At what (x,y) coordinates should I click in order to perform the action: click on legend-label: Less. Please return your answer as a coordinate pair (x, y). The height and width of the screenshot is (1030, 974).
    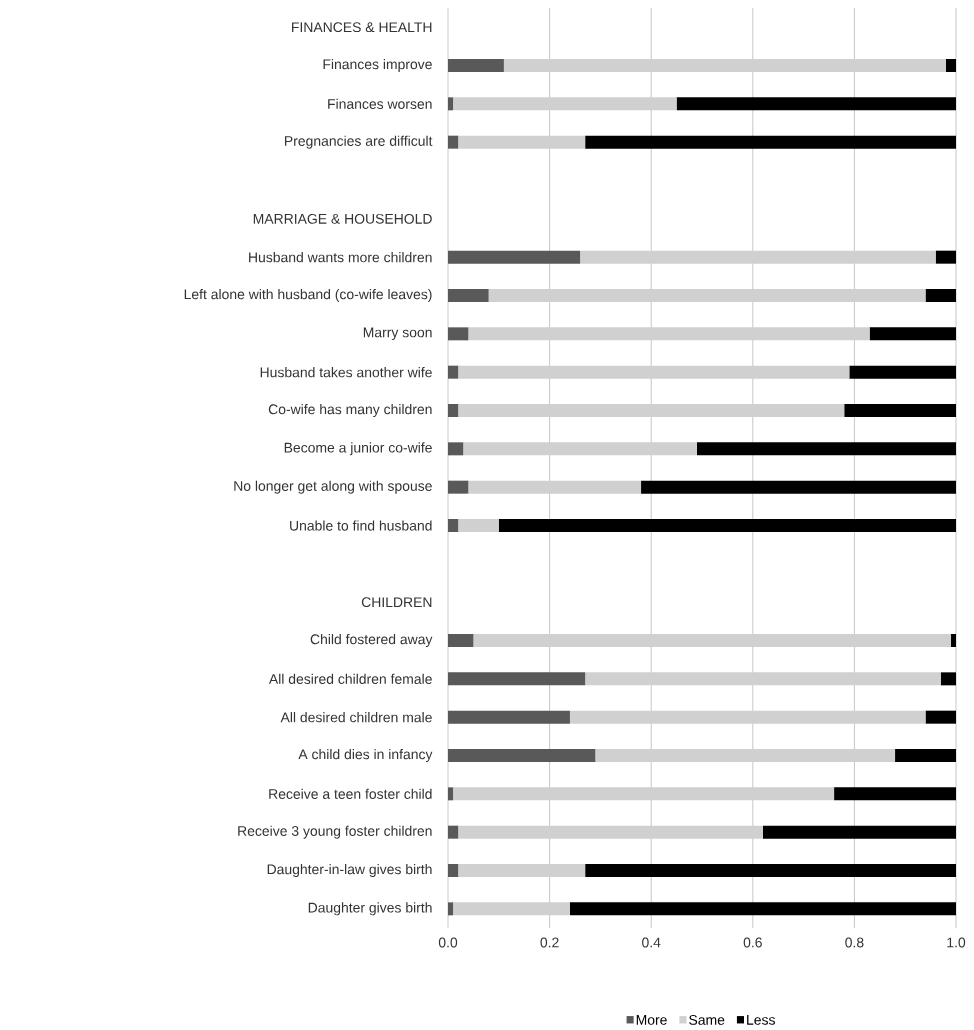
    Looking at the image, I should click on (761, 1020).